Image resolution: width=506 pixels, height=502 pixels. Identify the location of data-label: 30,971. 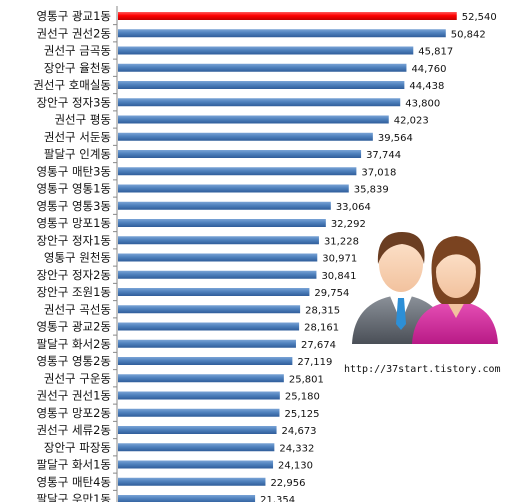
(339, 259).